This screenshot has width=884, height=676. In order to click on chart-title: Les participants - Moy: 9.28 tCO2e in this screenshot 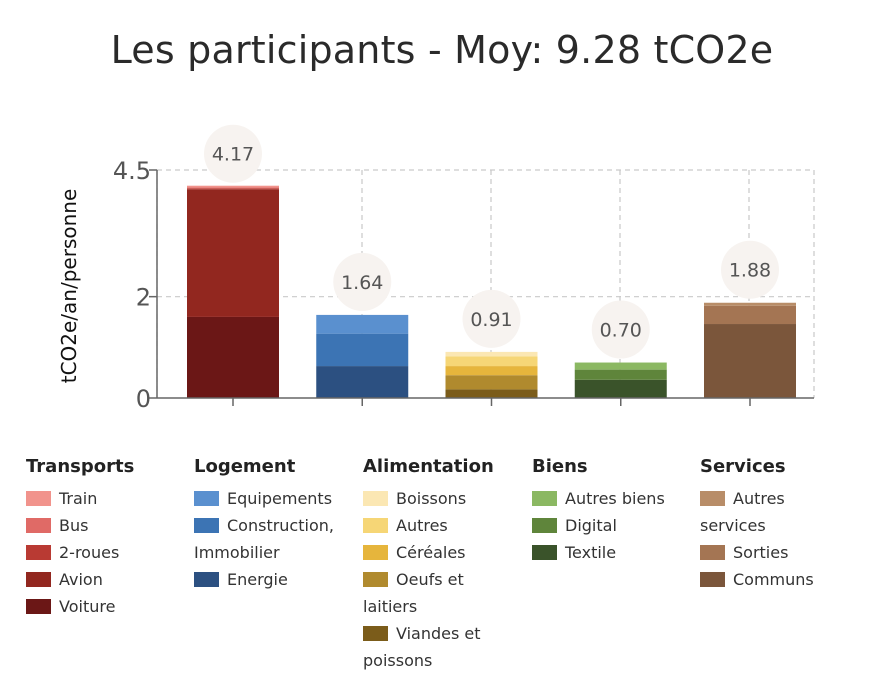, I will do `click(442, 50)`.